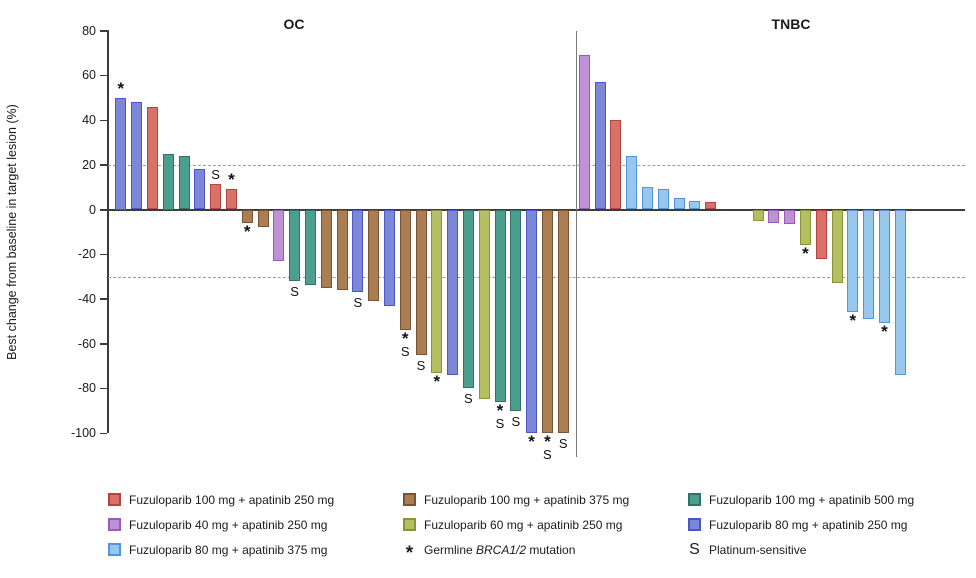  Describe the element at coordinates (89, 164) in the screenshot. I see `tick-label: 20` at that location.